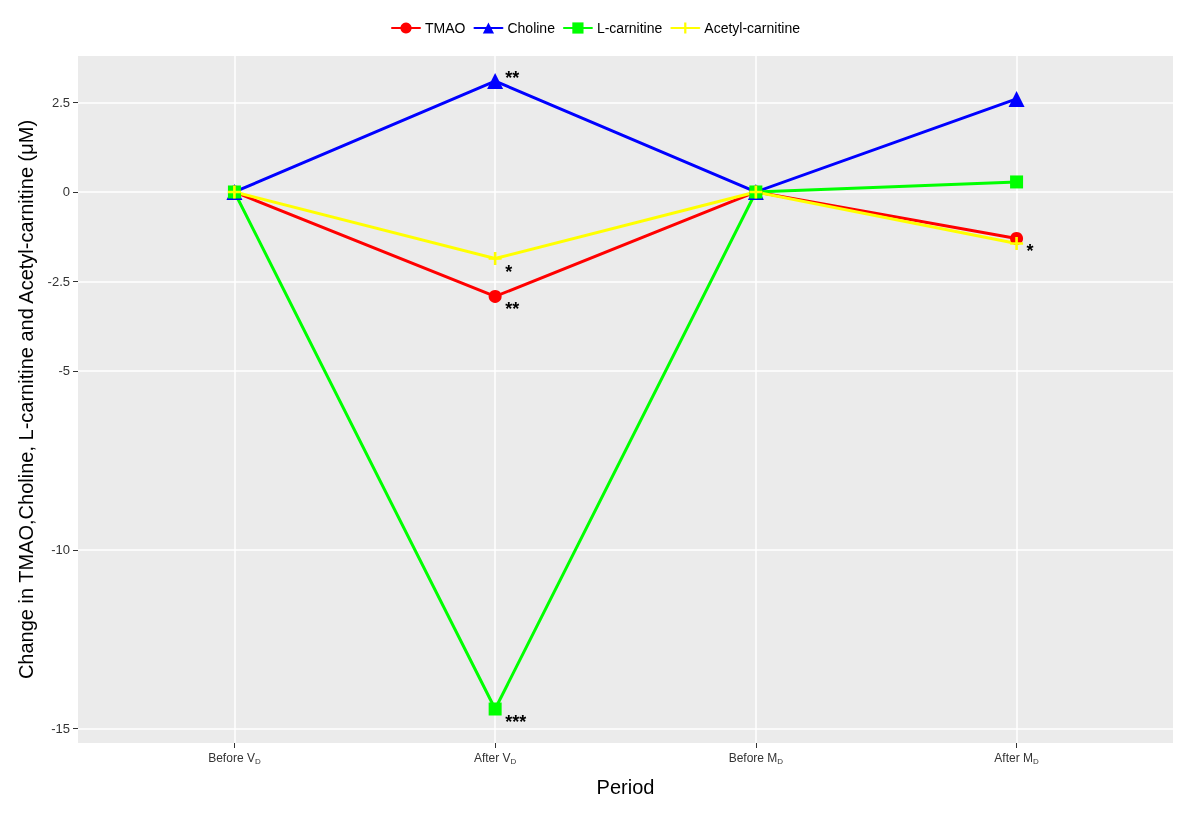 The width and height of the screenshot is (1195, 817). What do you see at coordinates (531, 28) in the screenshot?
I see `legend-label: Choline` at bounding box center [531, 28].